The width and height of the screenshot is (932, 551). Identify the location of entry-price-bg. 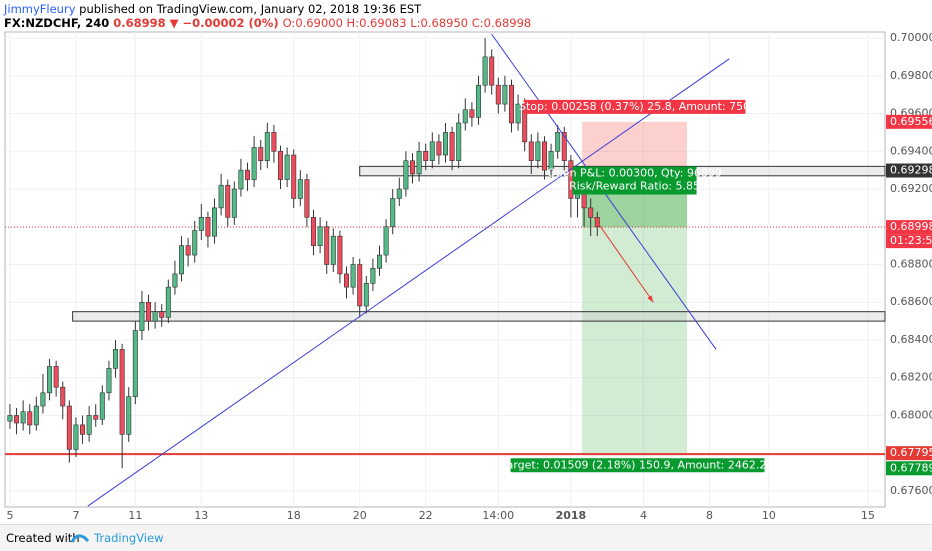
(909, 170).